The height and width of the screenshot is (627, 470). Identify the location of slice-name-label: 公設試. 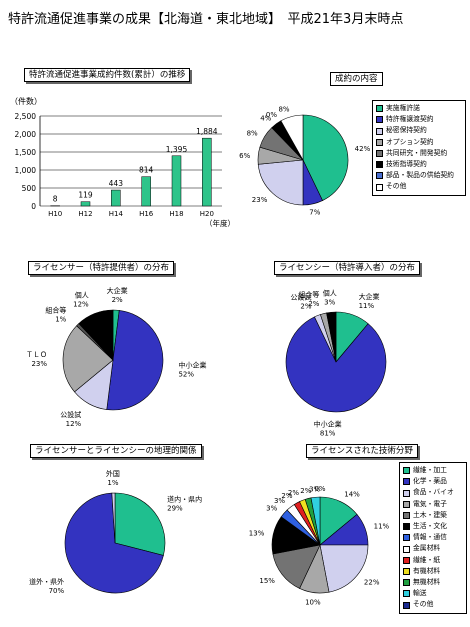
(300, 297).